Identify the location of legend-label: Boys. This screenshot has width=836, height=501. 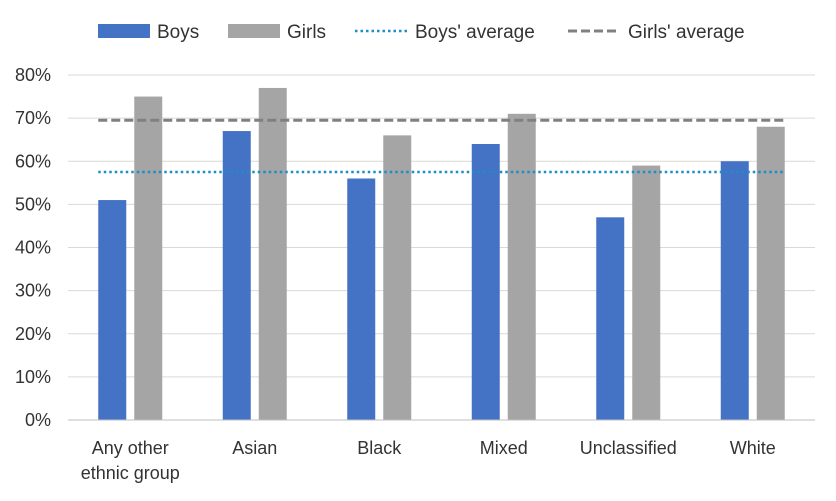
(178, 32).